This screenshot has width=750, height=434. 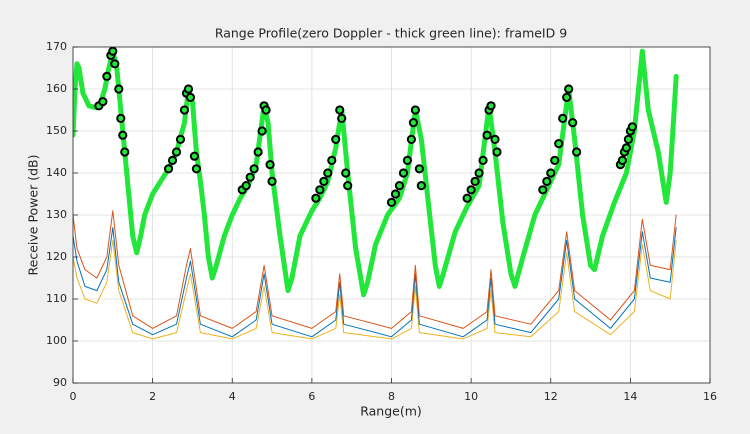 I want to click on y-tick-label: 170, so click(x=56, y=46).